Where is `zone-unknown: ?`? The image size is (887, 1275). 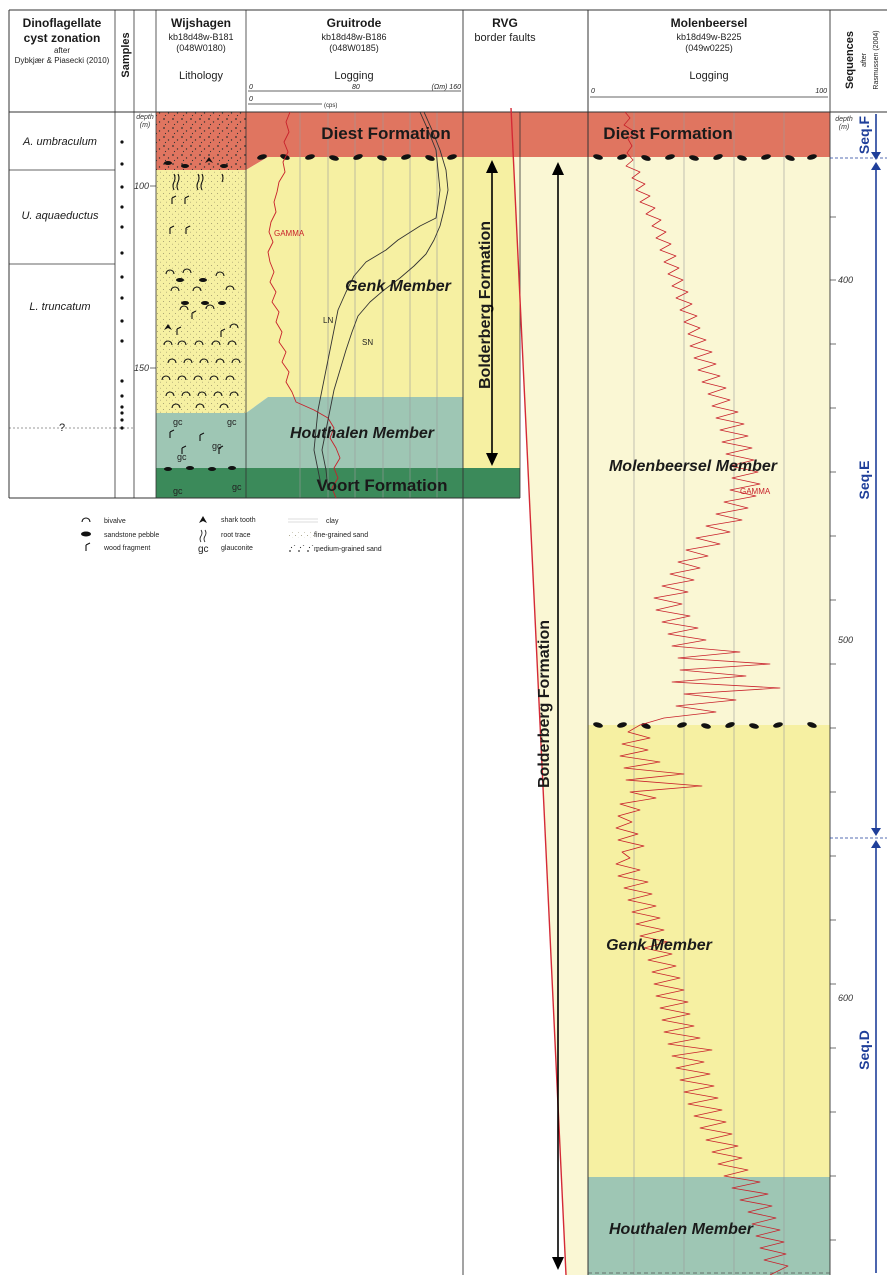 zone-unknown: ? is located at coordinates (62, 428).